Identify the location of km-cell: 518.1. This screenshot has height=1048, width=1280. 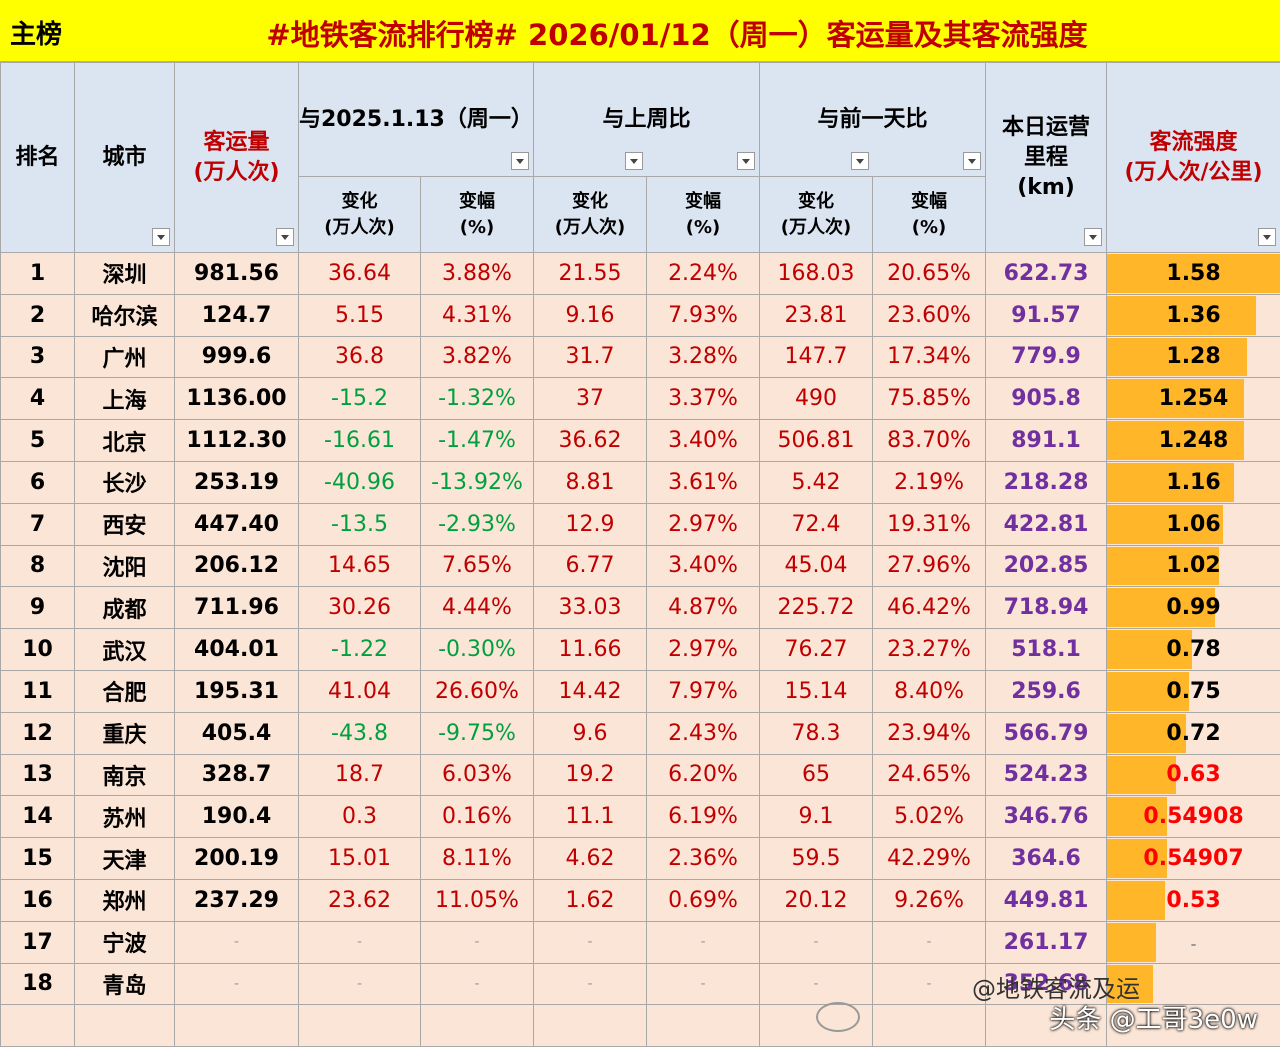
(1046, 649).